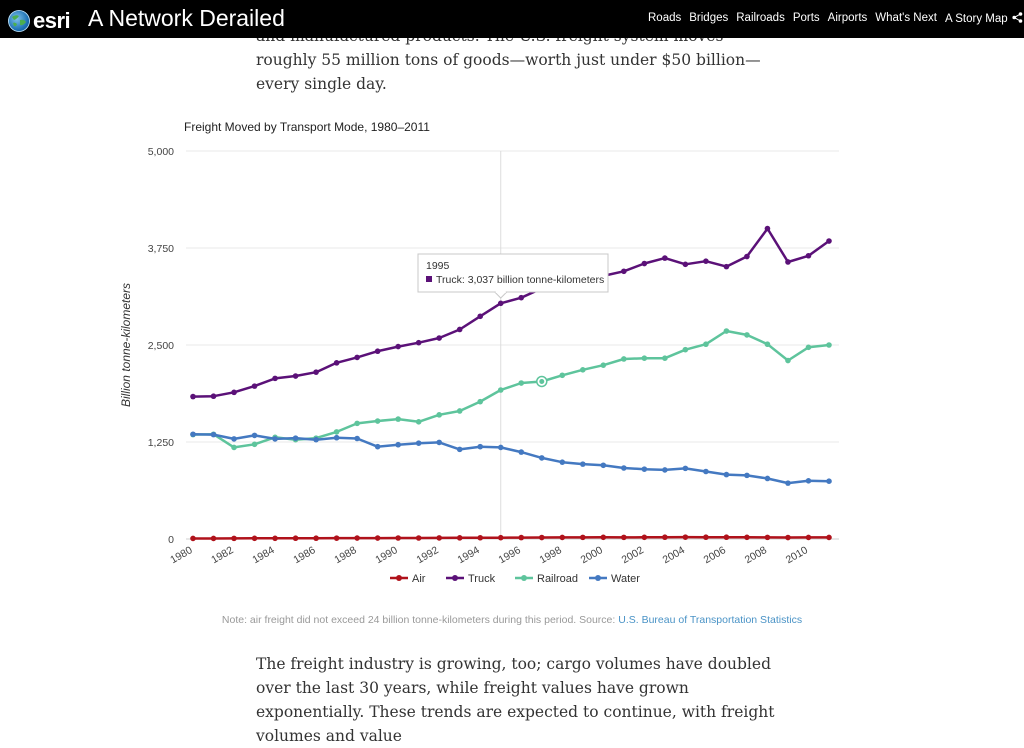  What do you see at coordinates (665, 18) in the screenshot?
I see `nav-roads: Roads` at bounding box center [665, 18].